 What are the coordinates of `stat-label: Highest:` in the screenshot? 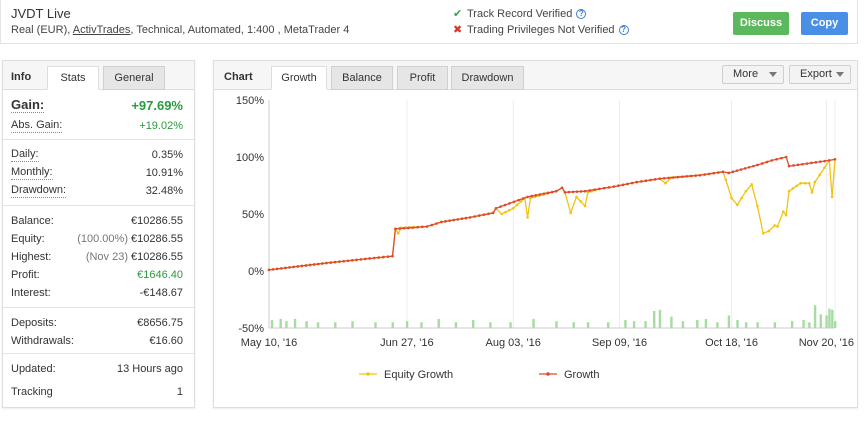 It's located at (31, 257).